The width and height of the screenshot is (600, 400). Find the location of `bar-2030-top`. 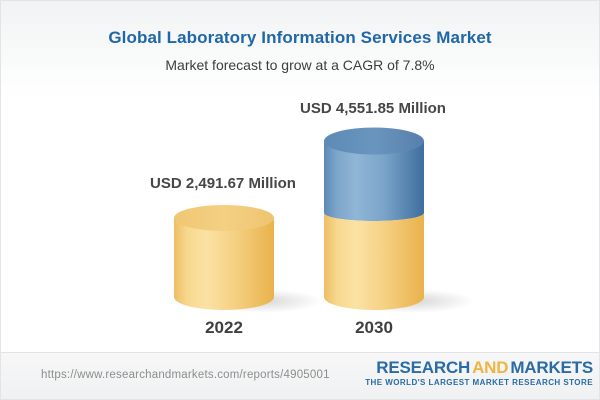

bar-2030-top is located at coordinates (374, 141).